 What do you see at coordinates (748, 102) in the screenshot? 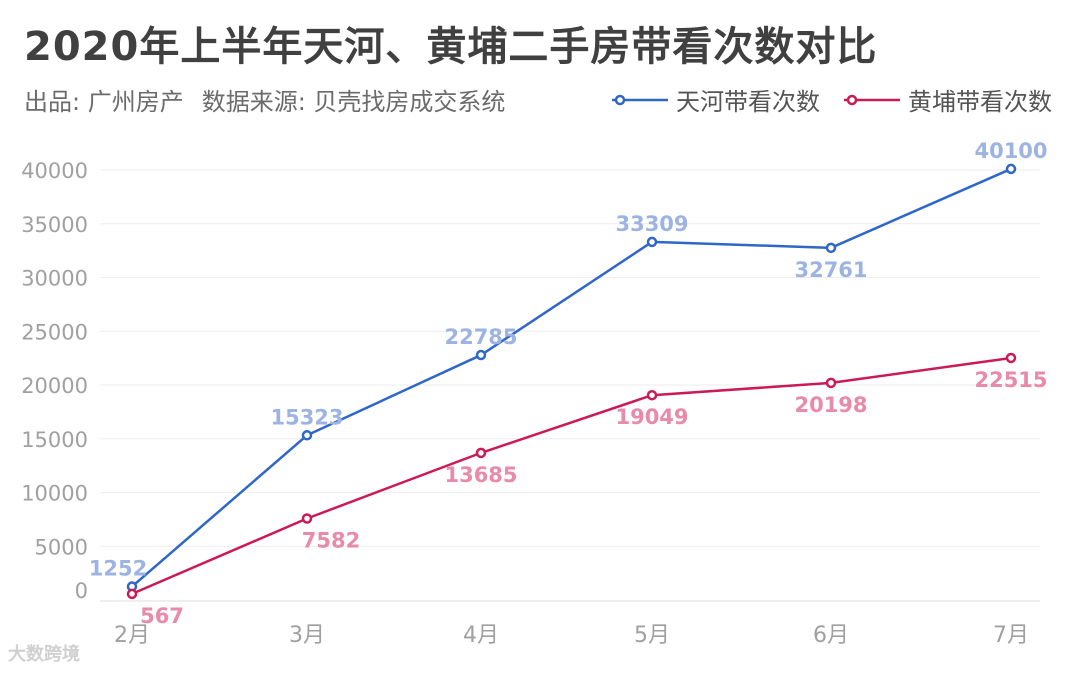
I see `legend-label-tianhe: 天河带看次数` at bounding box center [748, 102].